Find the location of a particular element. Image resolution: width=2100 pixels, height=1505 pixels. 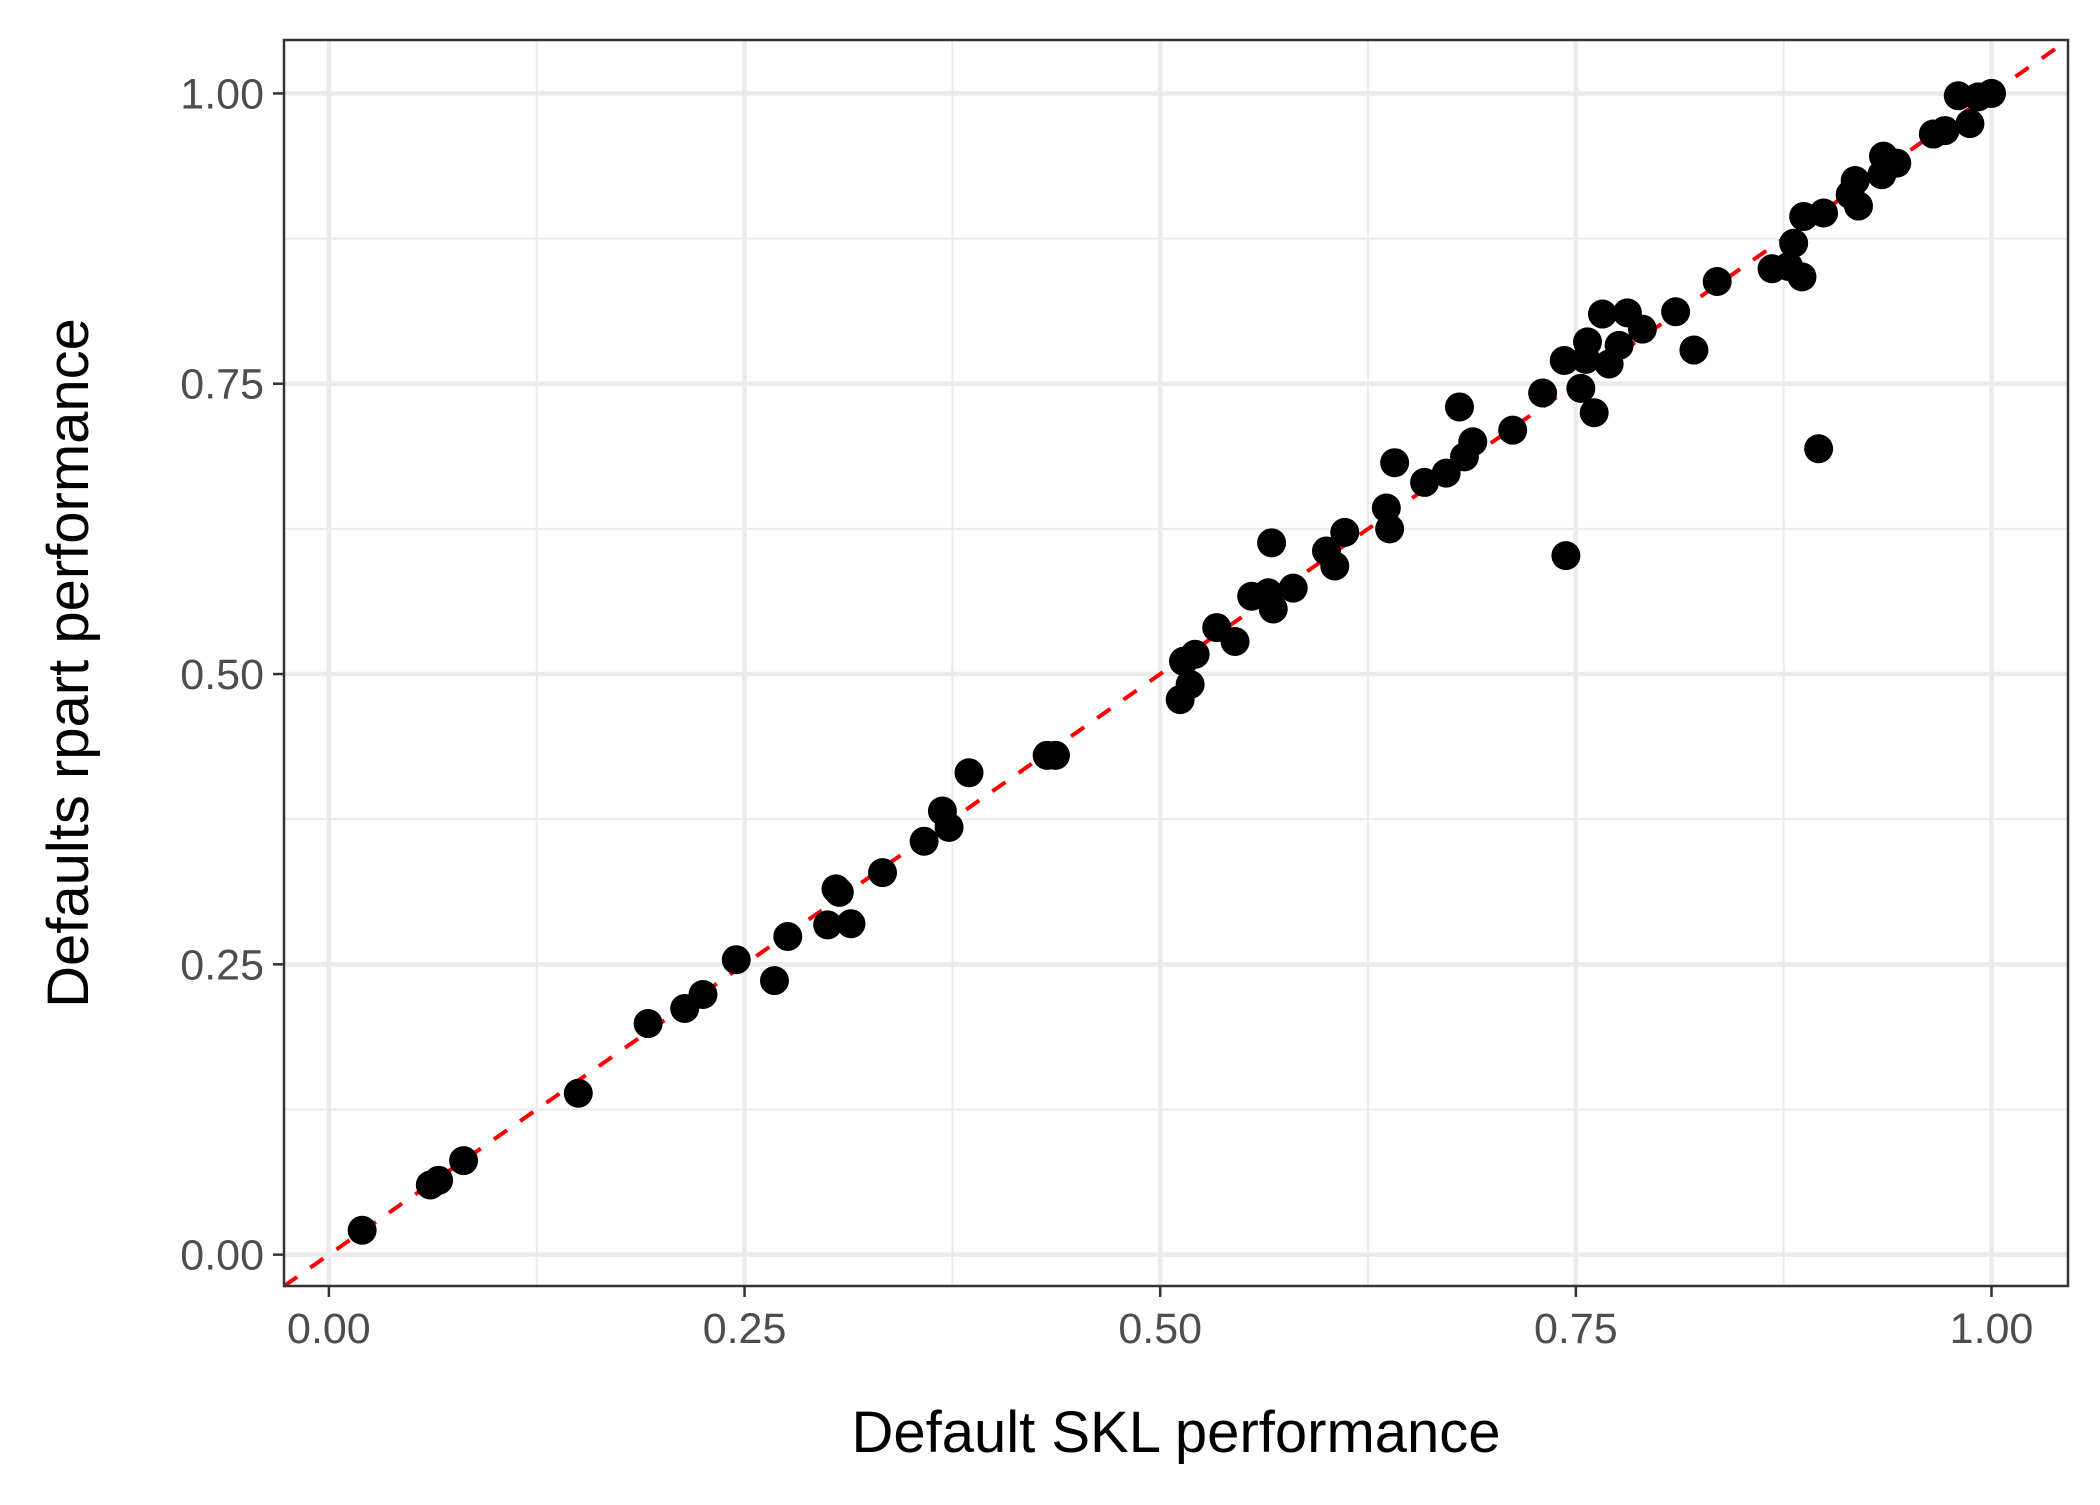

x-tick-label: 1.00 is located at coordinates (1992, 1329).